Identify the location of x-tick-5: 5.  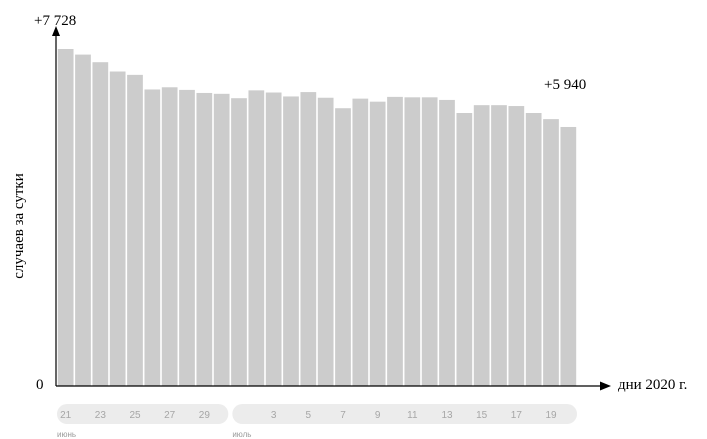
(309, 415).